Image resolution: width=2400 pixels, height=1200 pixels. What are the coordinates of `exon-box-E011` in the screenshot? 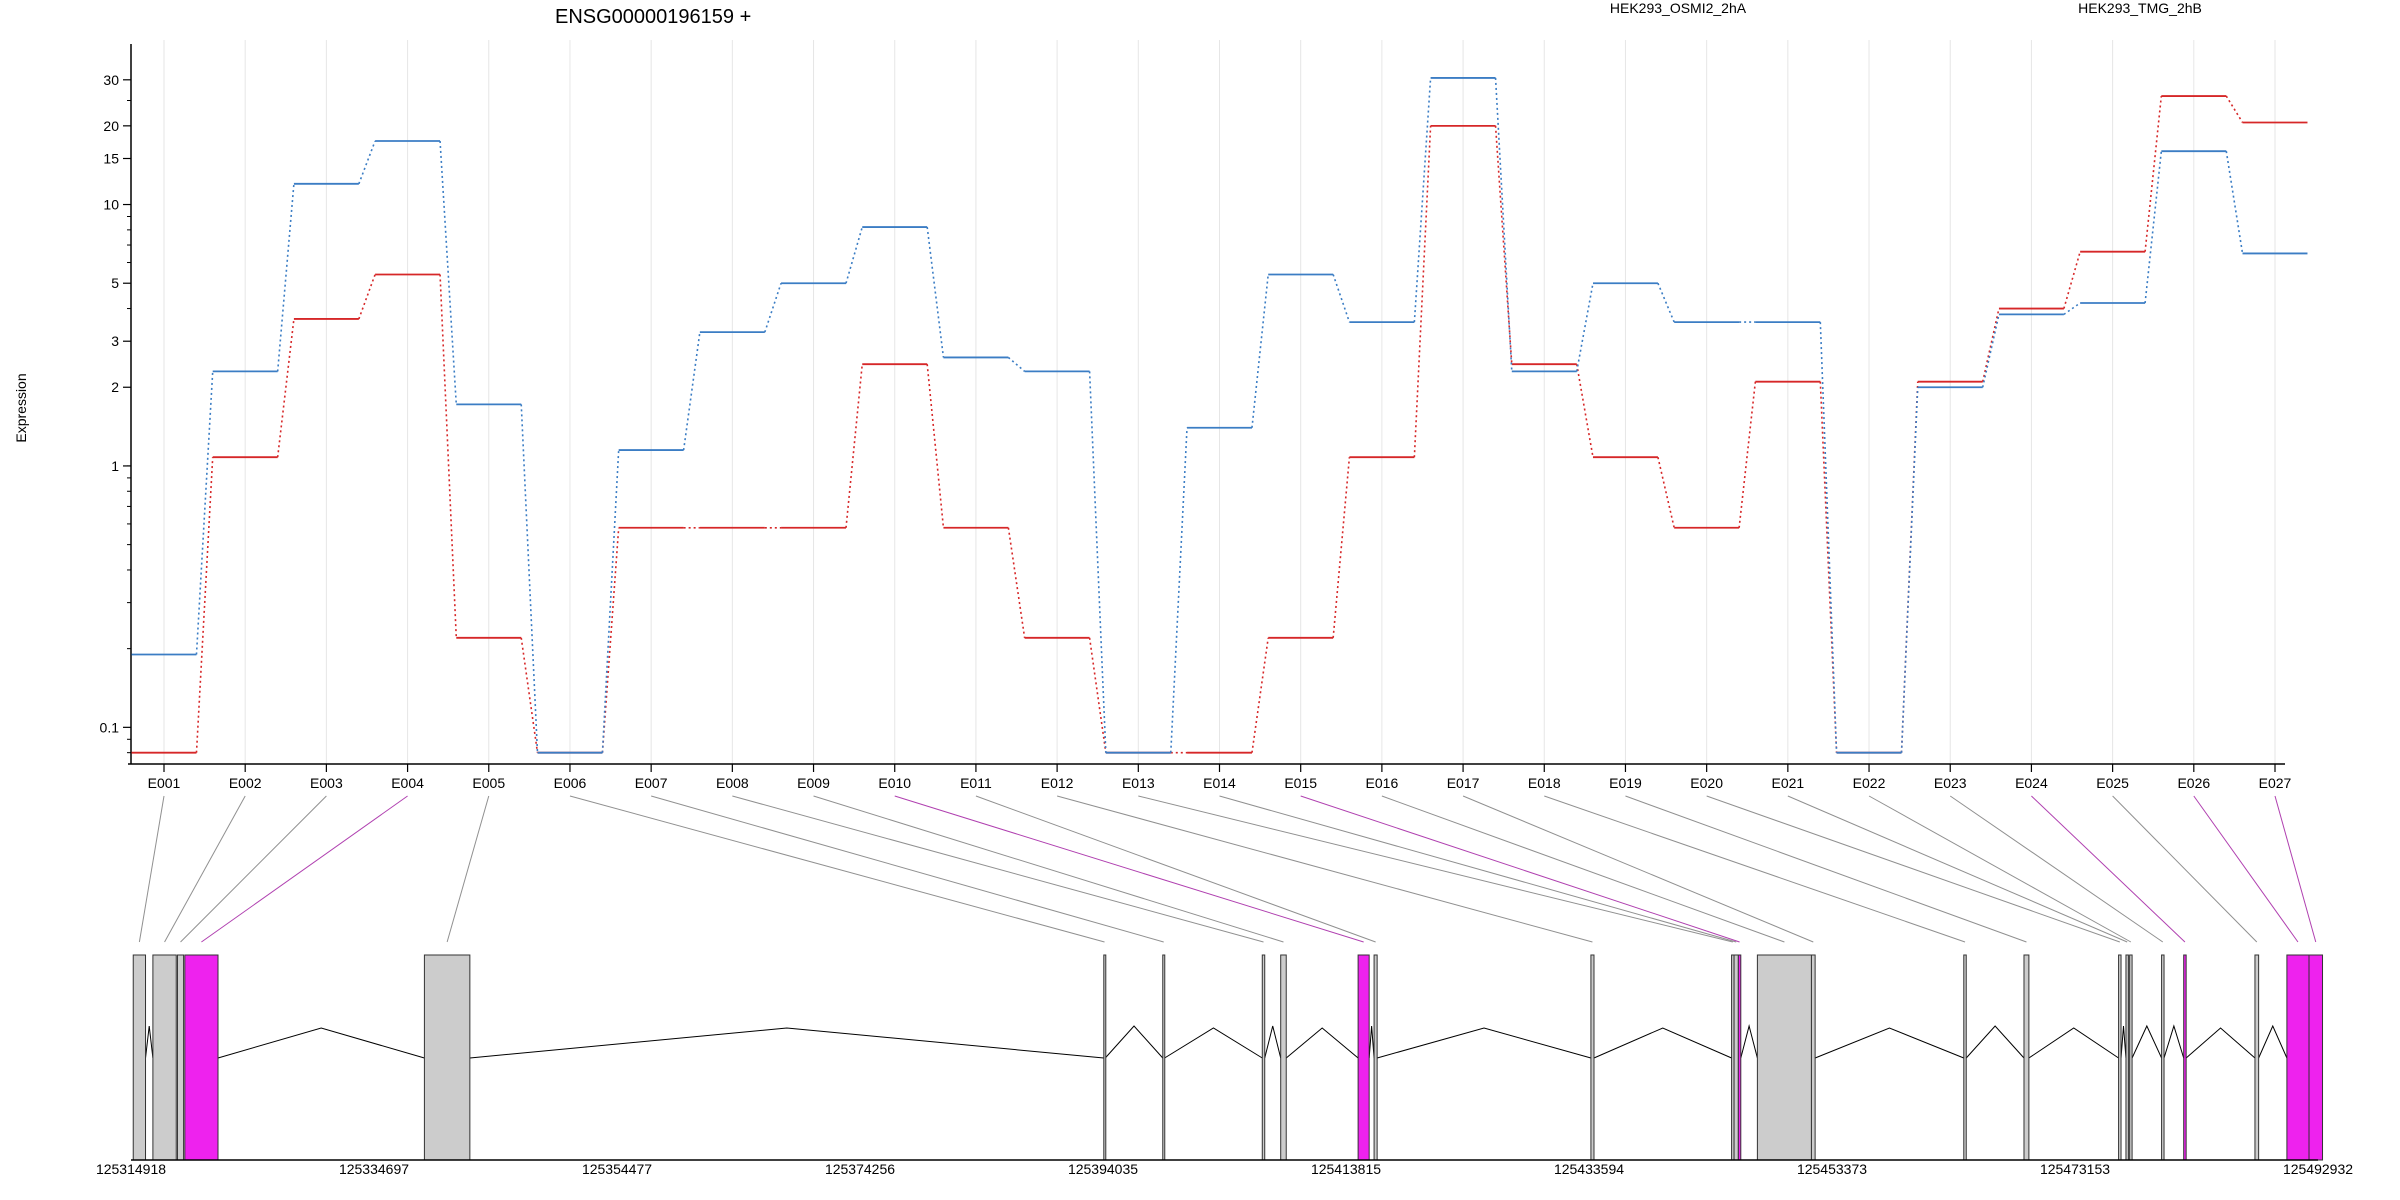 It's located at (1375, 1057).